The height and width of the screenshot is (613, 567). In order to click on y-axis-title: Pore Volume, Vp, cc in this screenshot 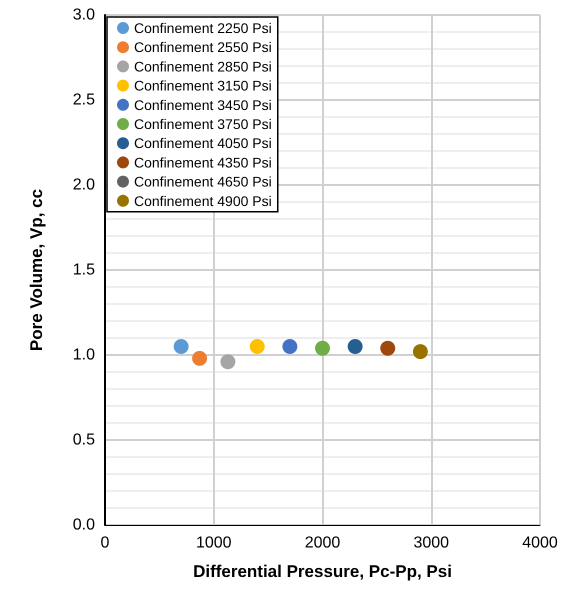, I will do `click(36, 270)`.